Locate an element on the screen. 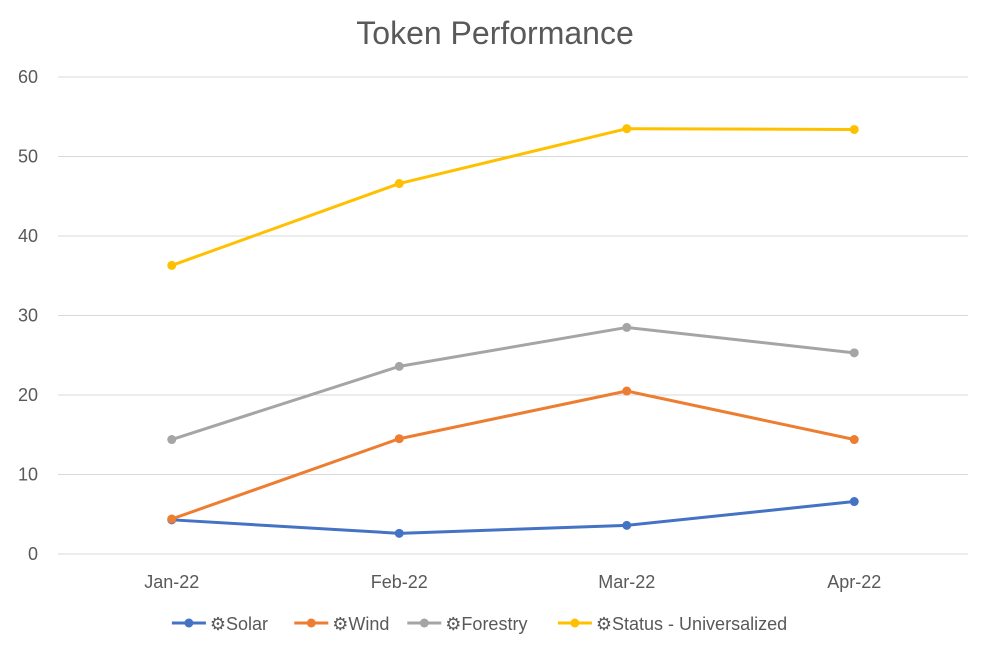 The image size is (986, 651). y-tick-label: 10 is located at coordinates (28, 475).